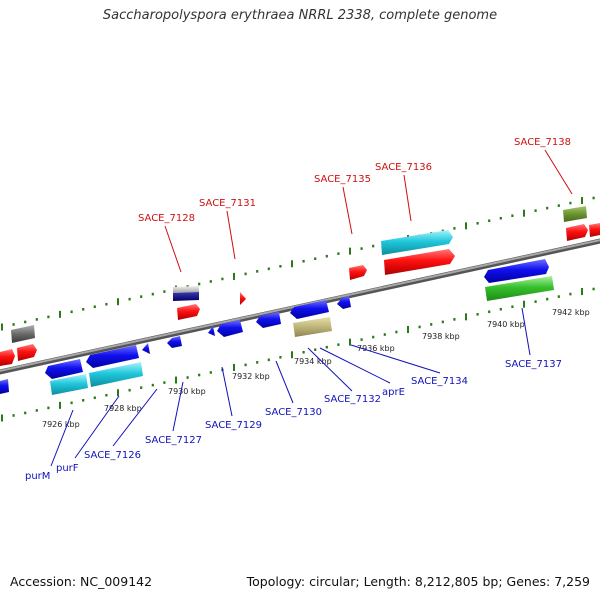 This screenshot has height=600, width=600. Describe the element at coordinates (112, 455) in the screenshot. I see `gene-label: SACE_7126` at that location.